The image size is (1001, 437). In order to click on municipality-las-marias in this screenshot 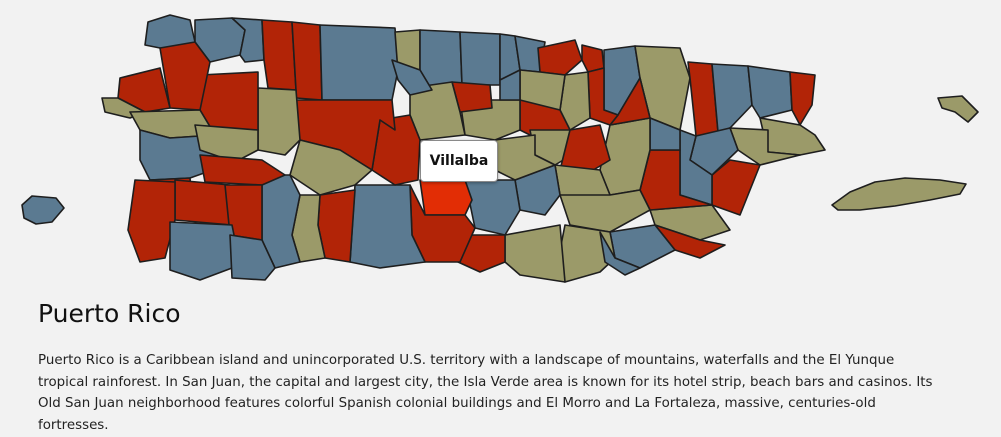, I will do `click(226, 143)`.